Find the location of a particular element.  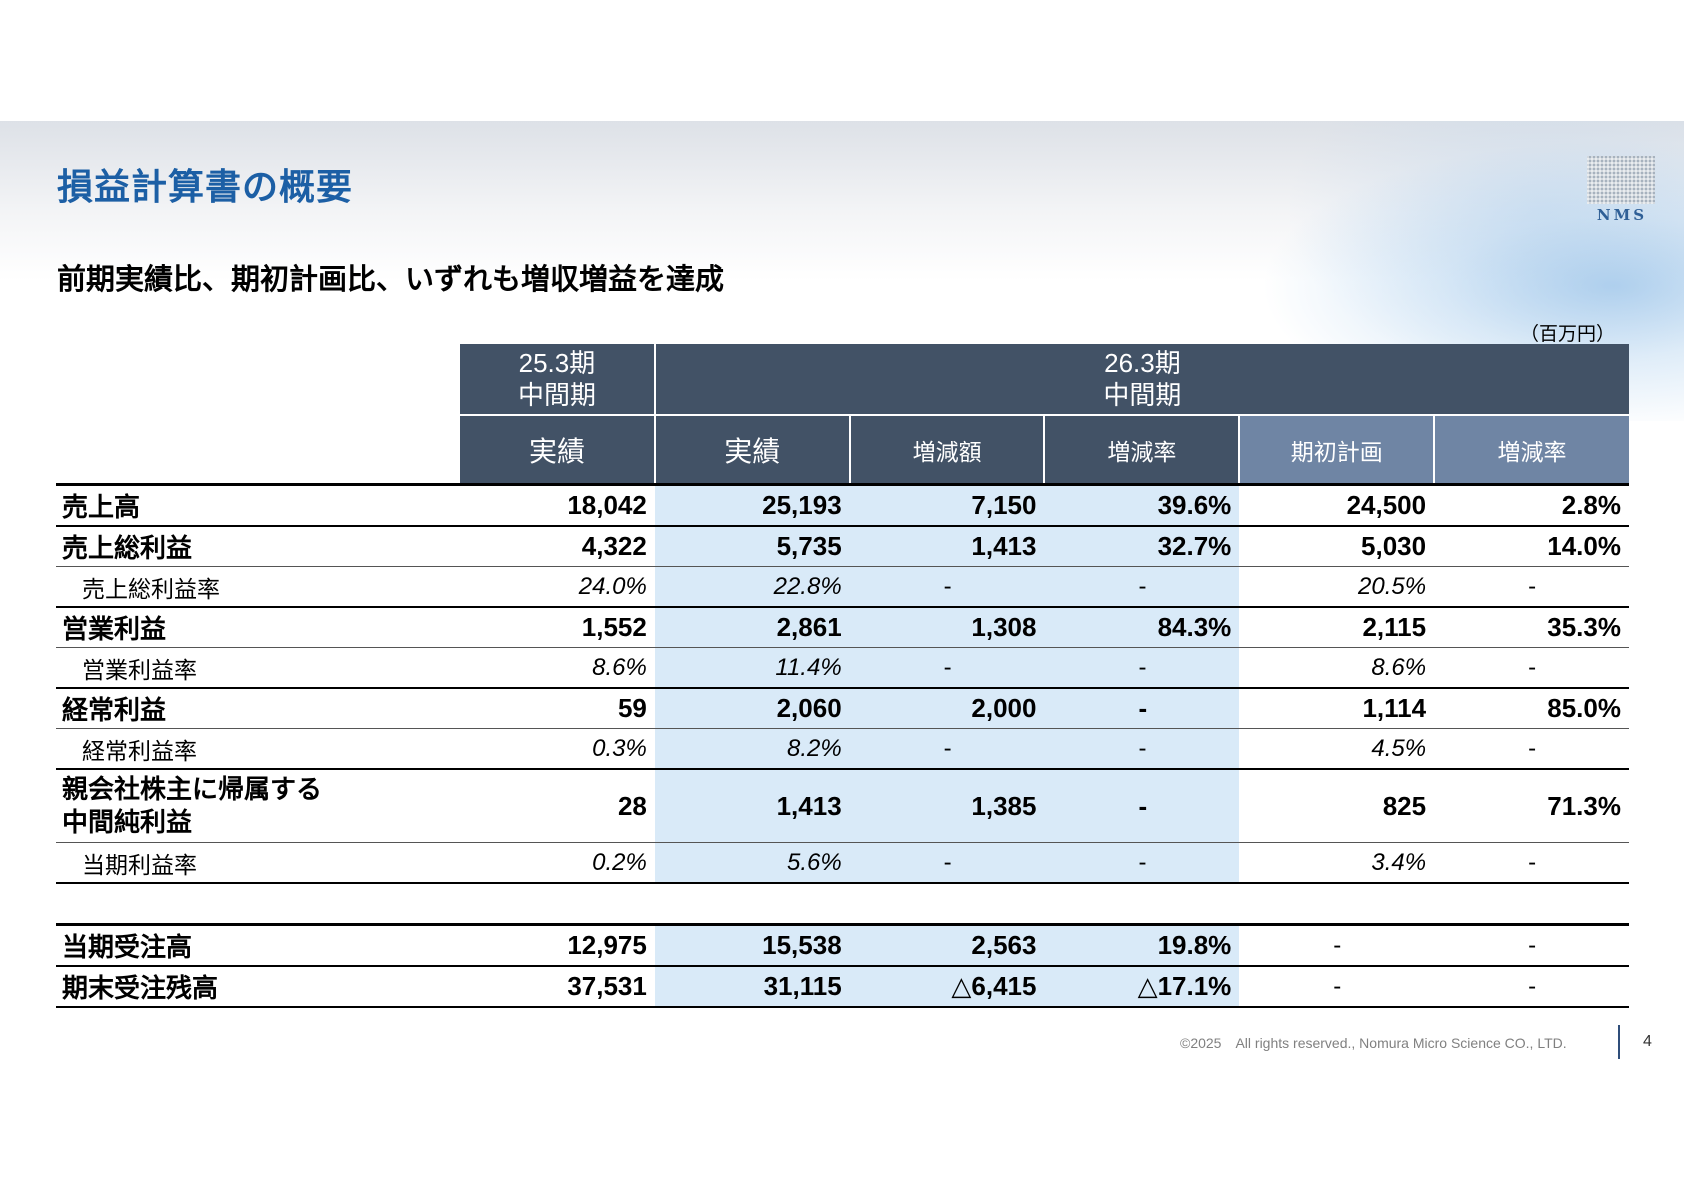

cell-plan-rate: 85.0% is located at coordinates (1531, 708).